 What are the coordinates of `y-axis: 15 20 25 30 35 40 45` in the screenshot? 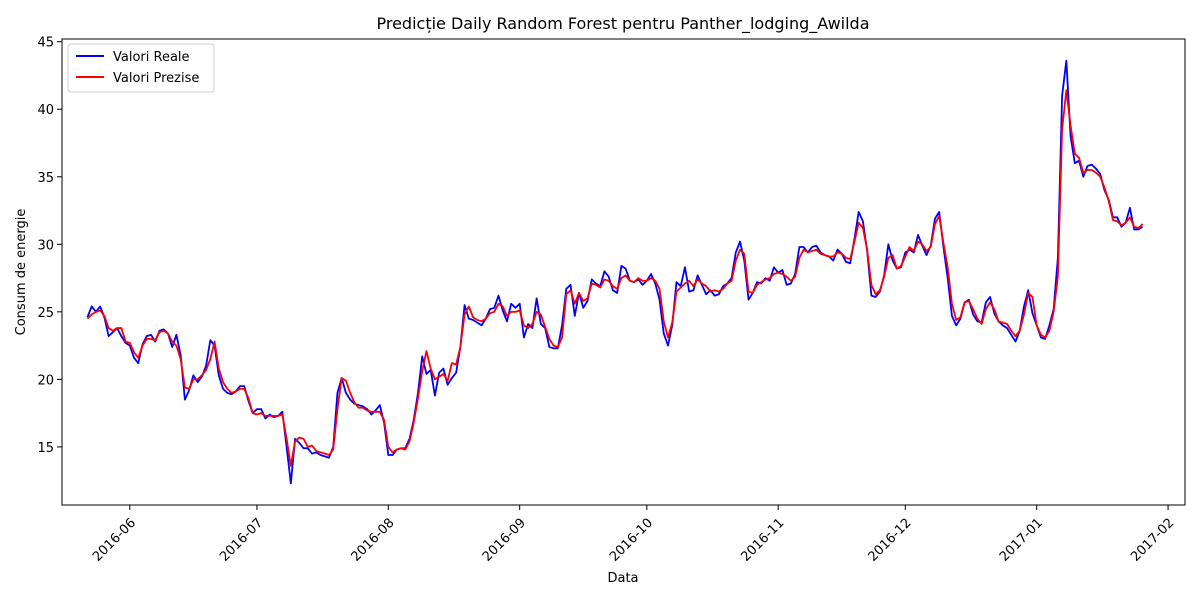 It's located at (49, 246).